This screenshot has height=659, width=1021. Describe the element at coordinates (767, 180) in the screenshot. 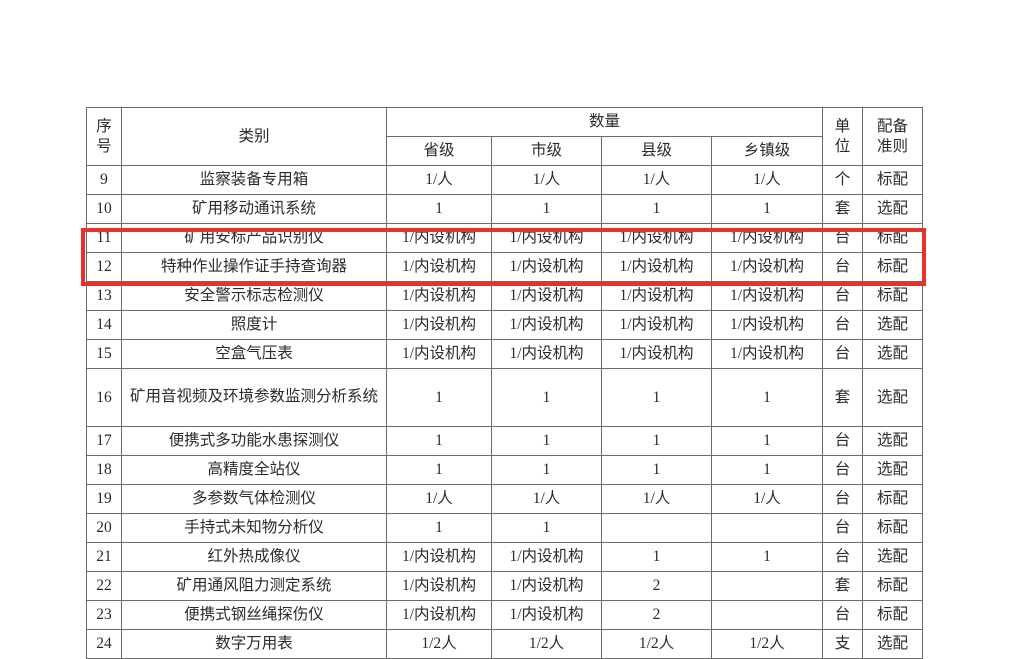

I see `cell-town: 1/人` at that location.